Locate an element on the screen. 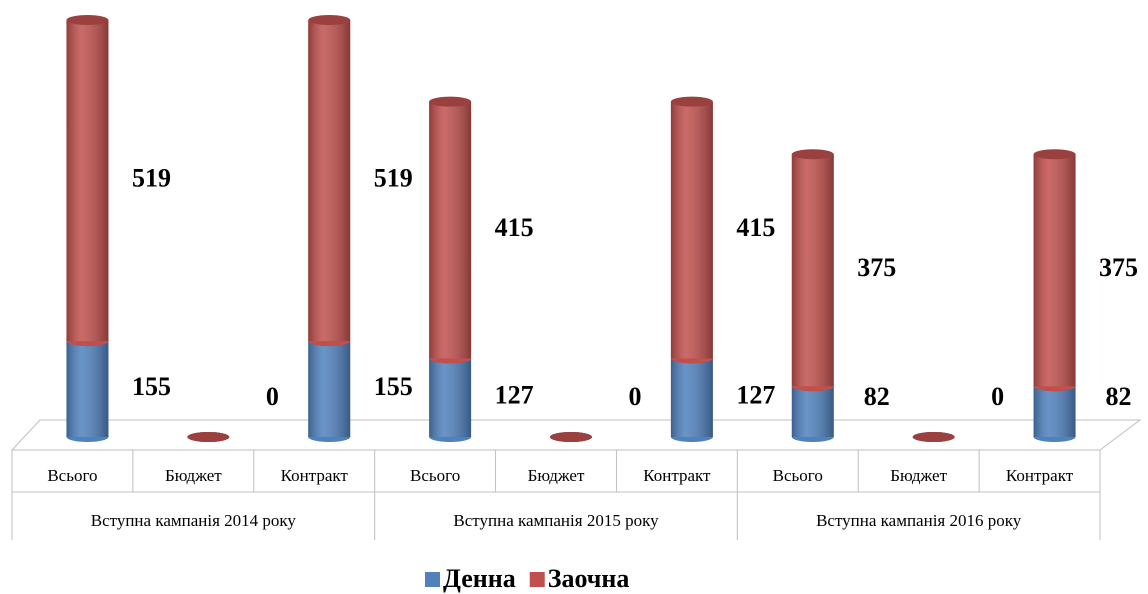  legend-label: Заочна is located at coordinates (589, 578).